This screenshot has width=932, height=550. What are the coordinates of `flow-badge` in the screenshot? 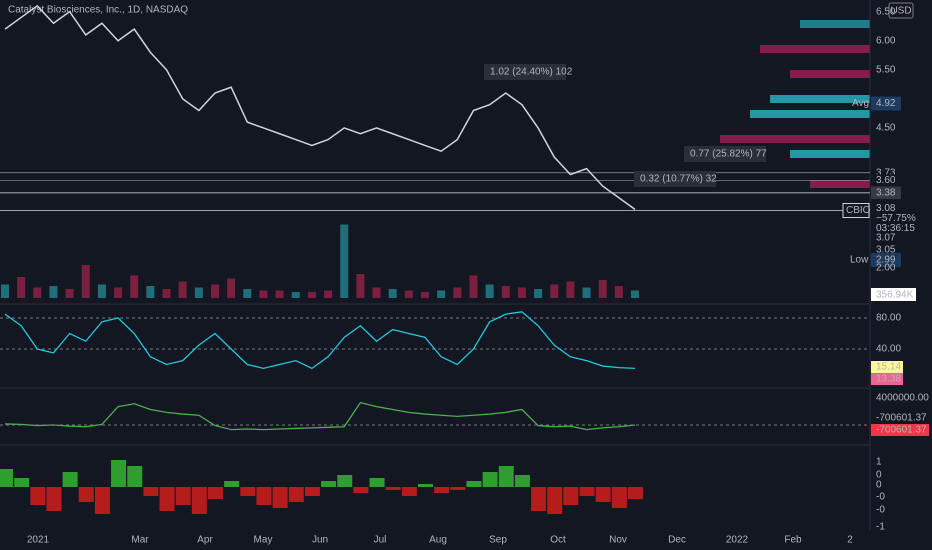 It's located at (900, 430).